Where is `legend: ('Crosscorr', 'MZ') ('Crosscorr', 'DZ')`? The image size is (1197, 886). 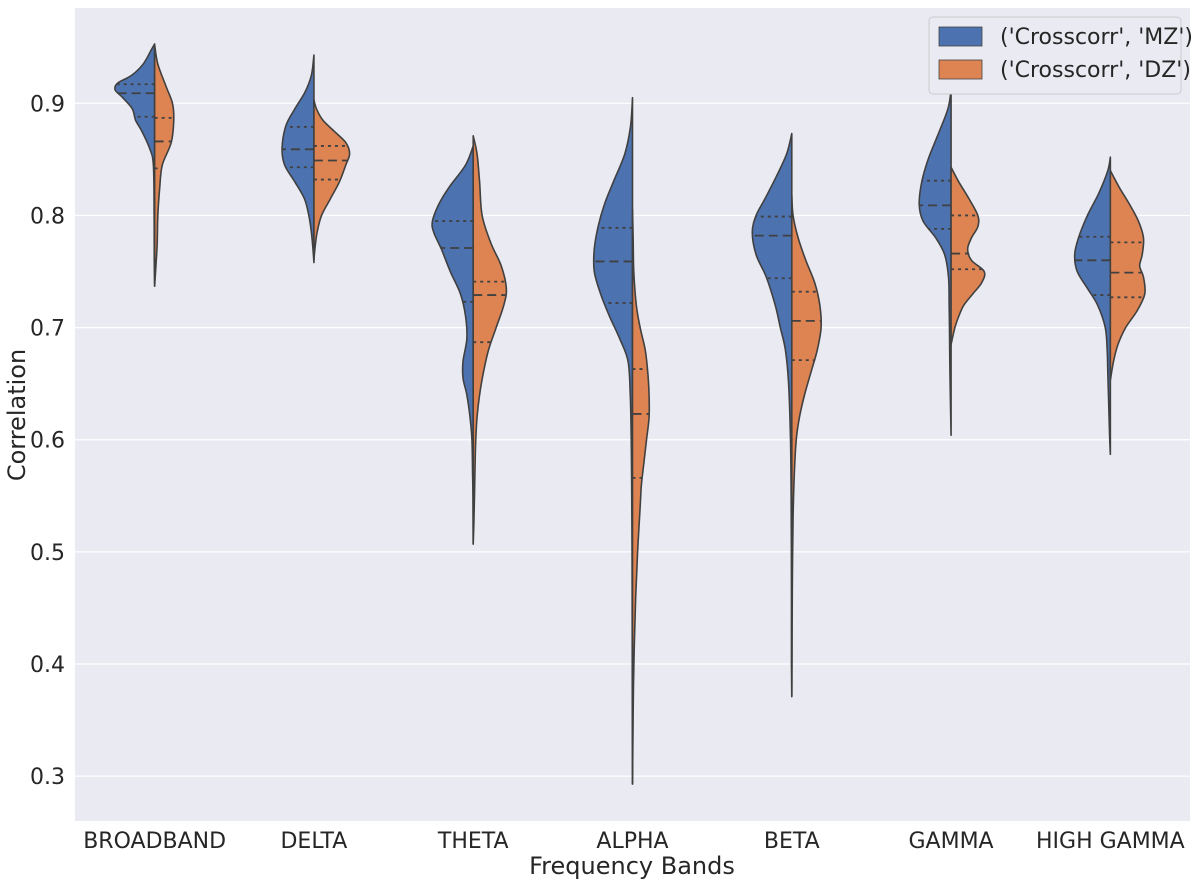 legend: ('Crosscorr', 'MZ') ('Crosscorr', 'DZ') is located at coordinates (1060, 55).